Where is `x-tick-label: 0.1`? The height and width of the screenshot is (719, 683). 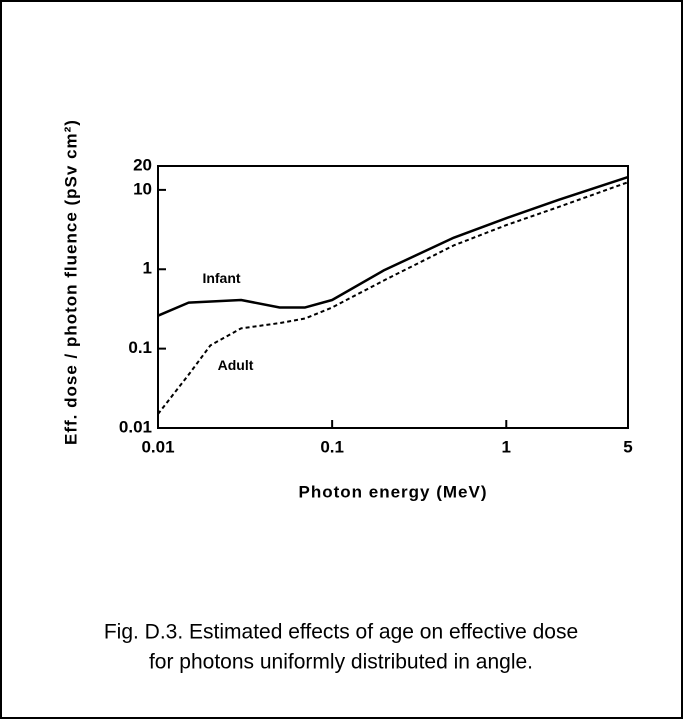 x-tick-label: 0.1 is located at coordinates (332, 446).